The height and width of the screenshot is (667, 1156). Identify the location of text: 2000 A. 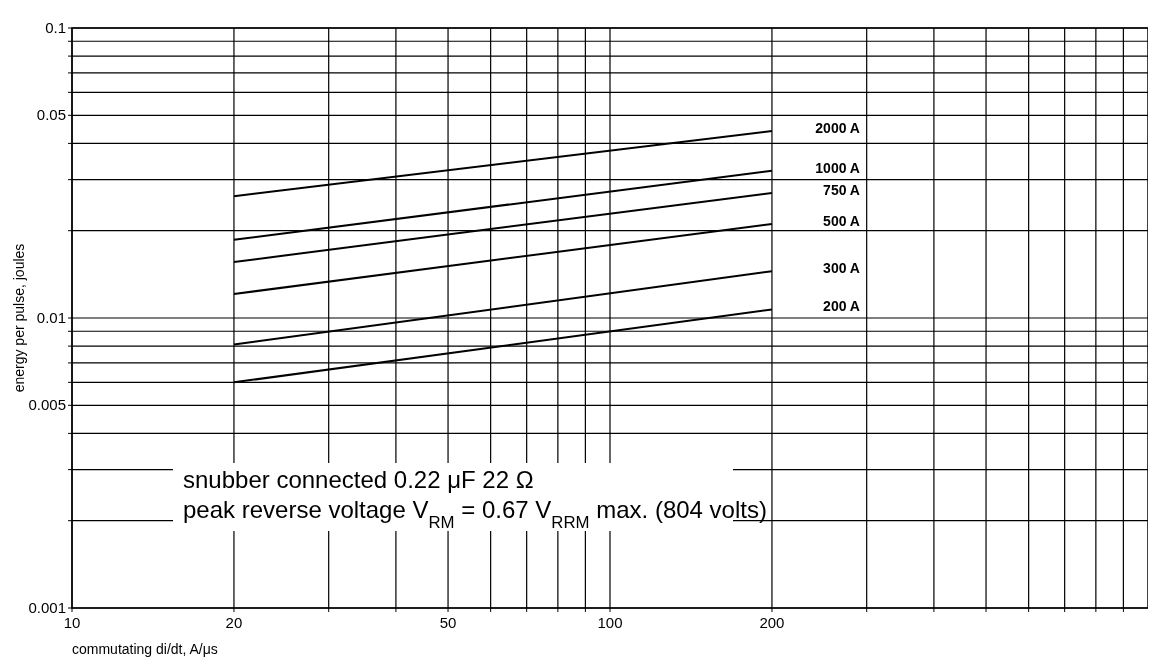
(837, 128).